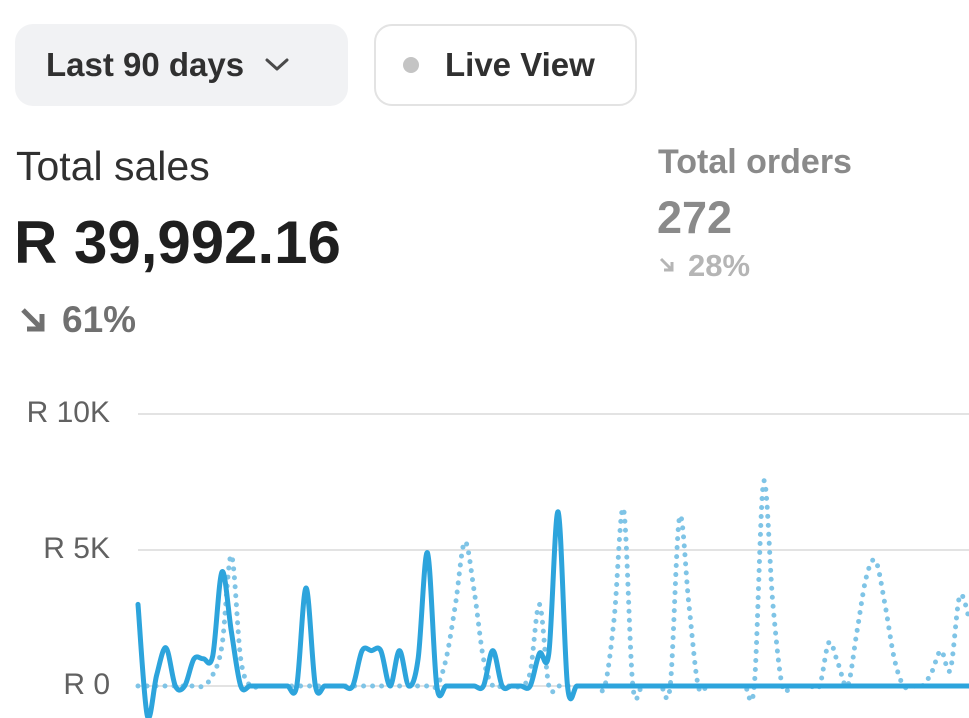  Describe the element at coordinates (68, 412) in the screenshot. I see `y-tick-label: R 10K` at that location.